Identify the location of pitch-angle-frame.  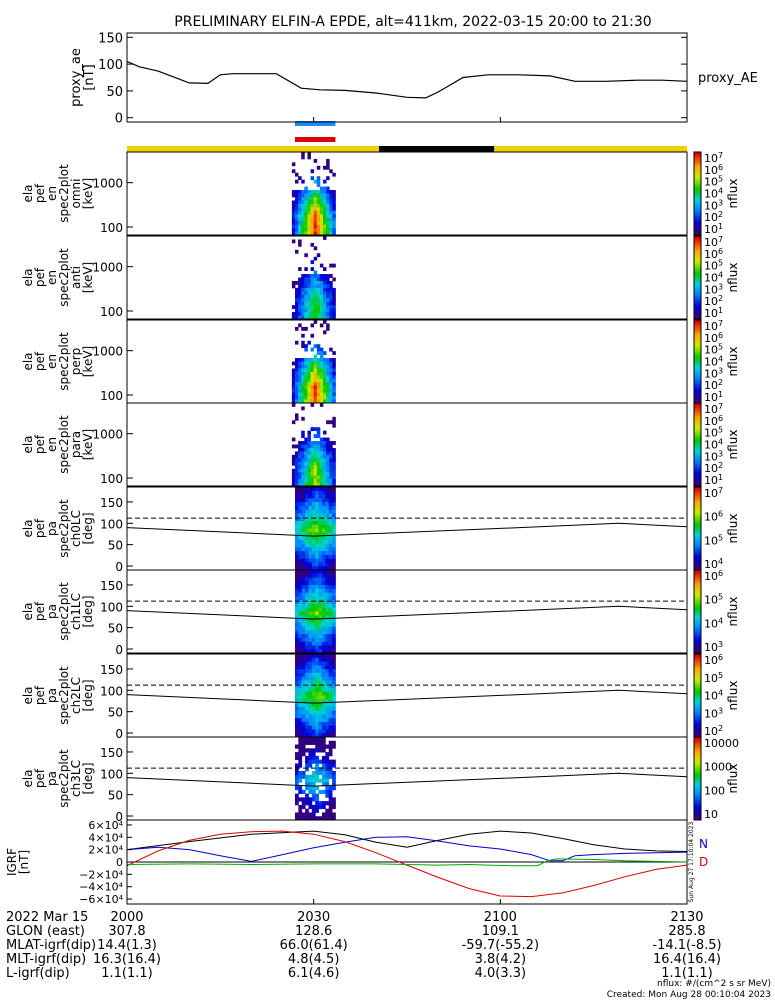
(407, 695).